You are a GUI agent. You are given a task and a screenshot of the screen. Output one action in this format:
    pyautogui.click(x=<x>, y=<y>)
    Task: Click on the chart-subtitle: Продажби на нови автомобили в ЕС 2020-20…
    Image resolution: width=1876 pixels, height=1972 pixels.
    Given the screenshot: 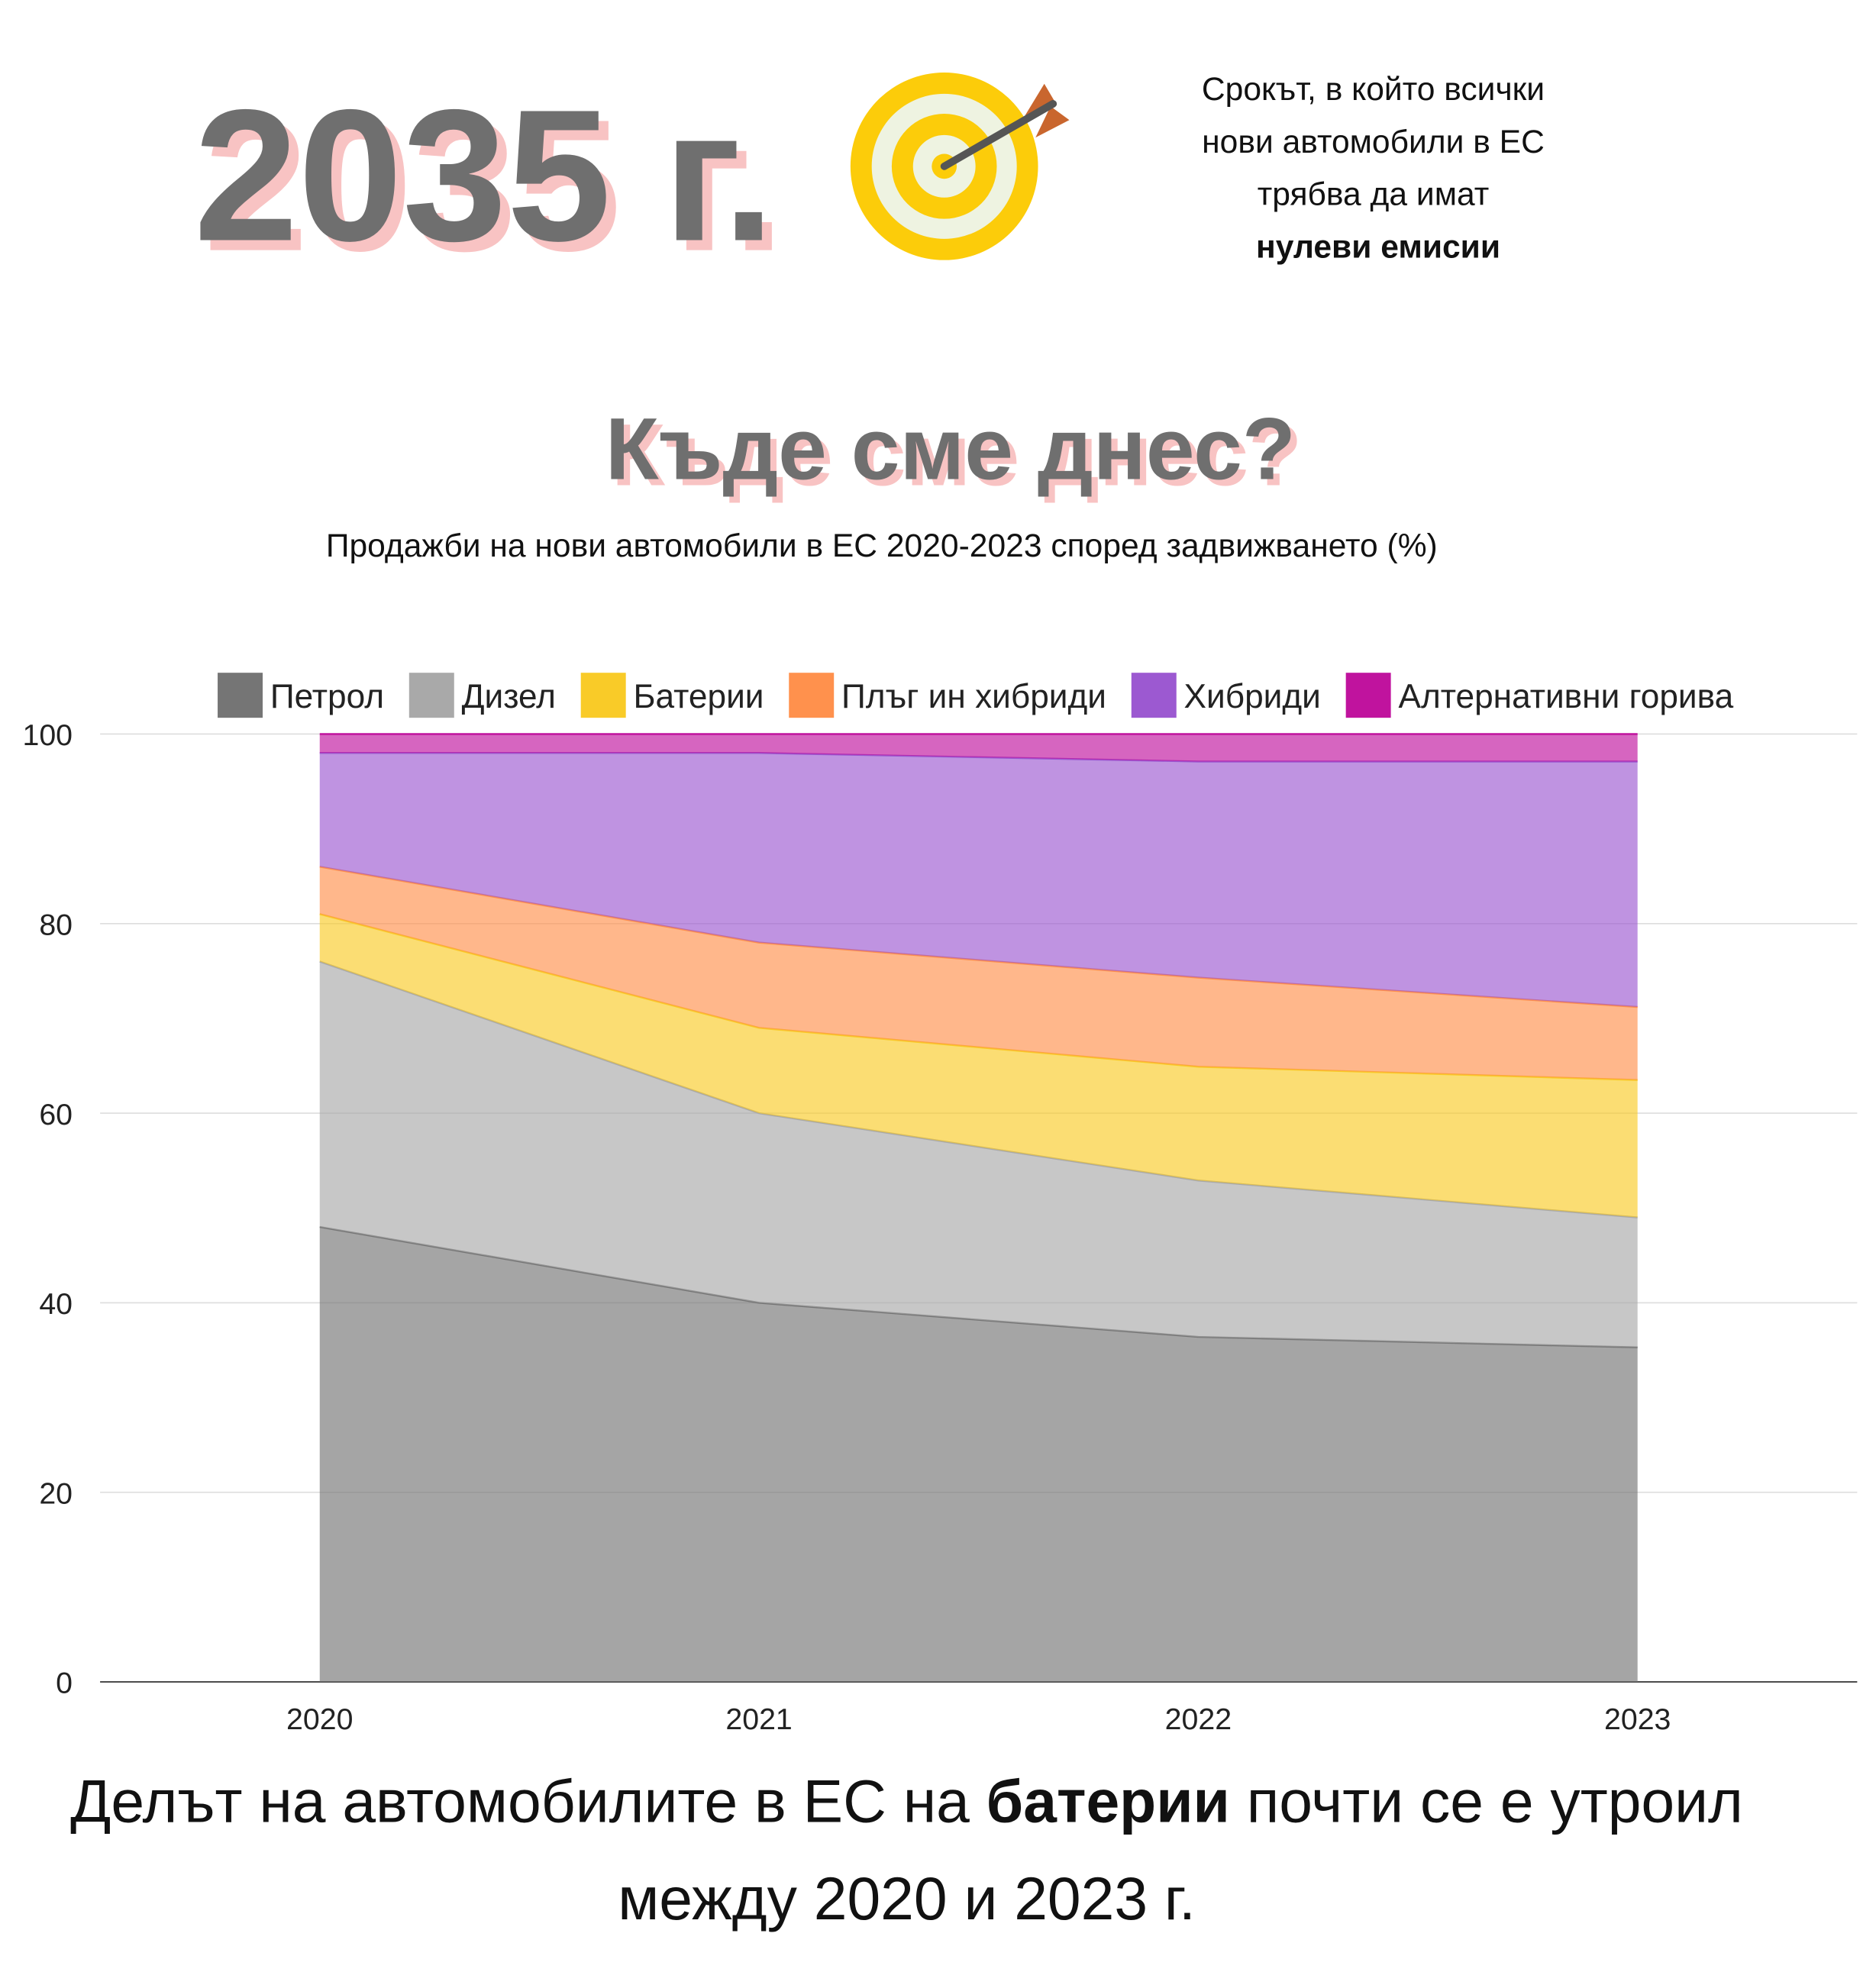 What is the action you would take?
    pyautogui.click(x=882, y=546)
    